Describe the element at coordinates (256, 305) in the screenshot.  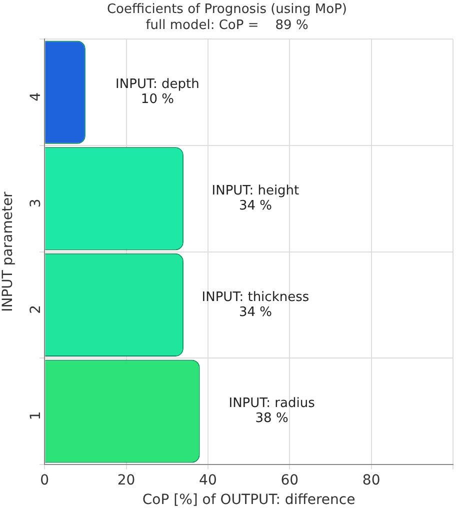
I see `data-label: INPUT: thickness 34 %` at that location.